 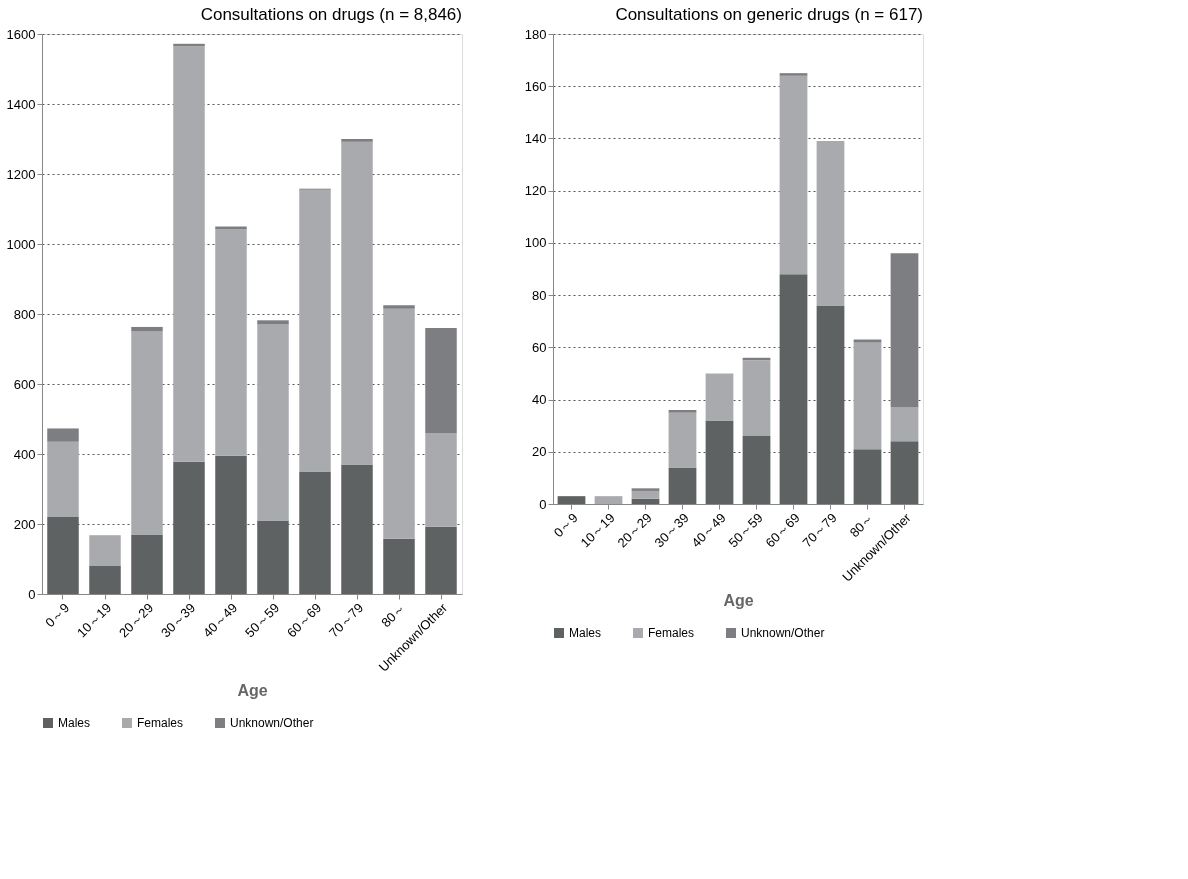 I want to click on chart-title: Consultations on drugs (n = 8,846), so click(x=331, y=14).